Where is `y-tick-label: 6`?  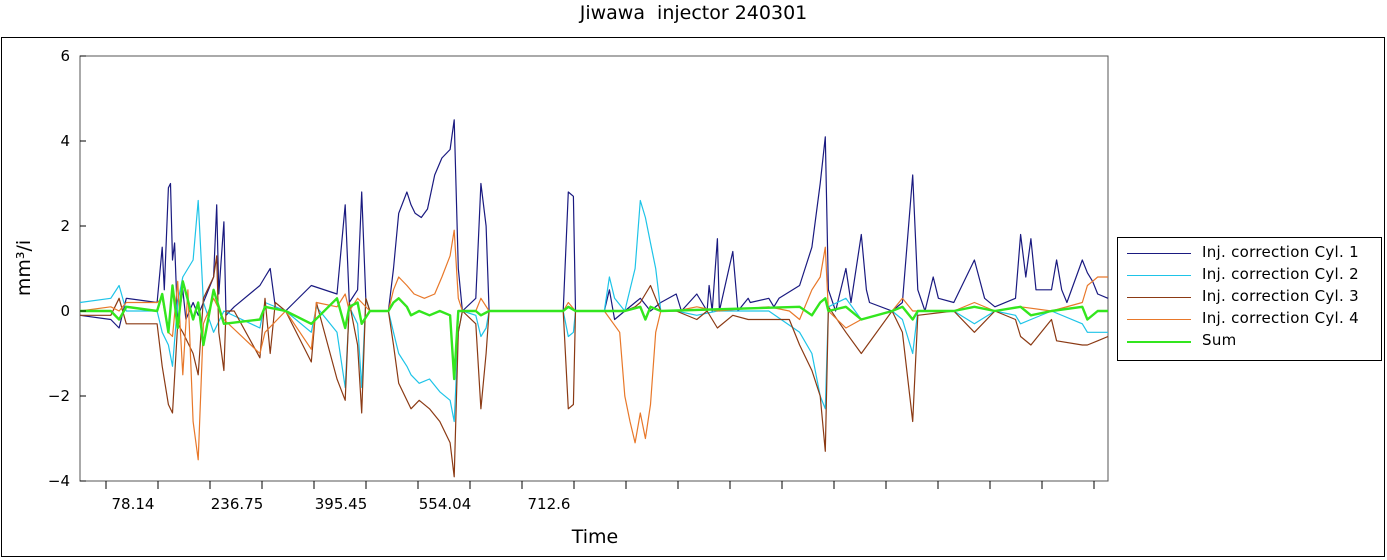 y-tick-label: 6 is located at coordinates (65, 56).